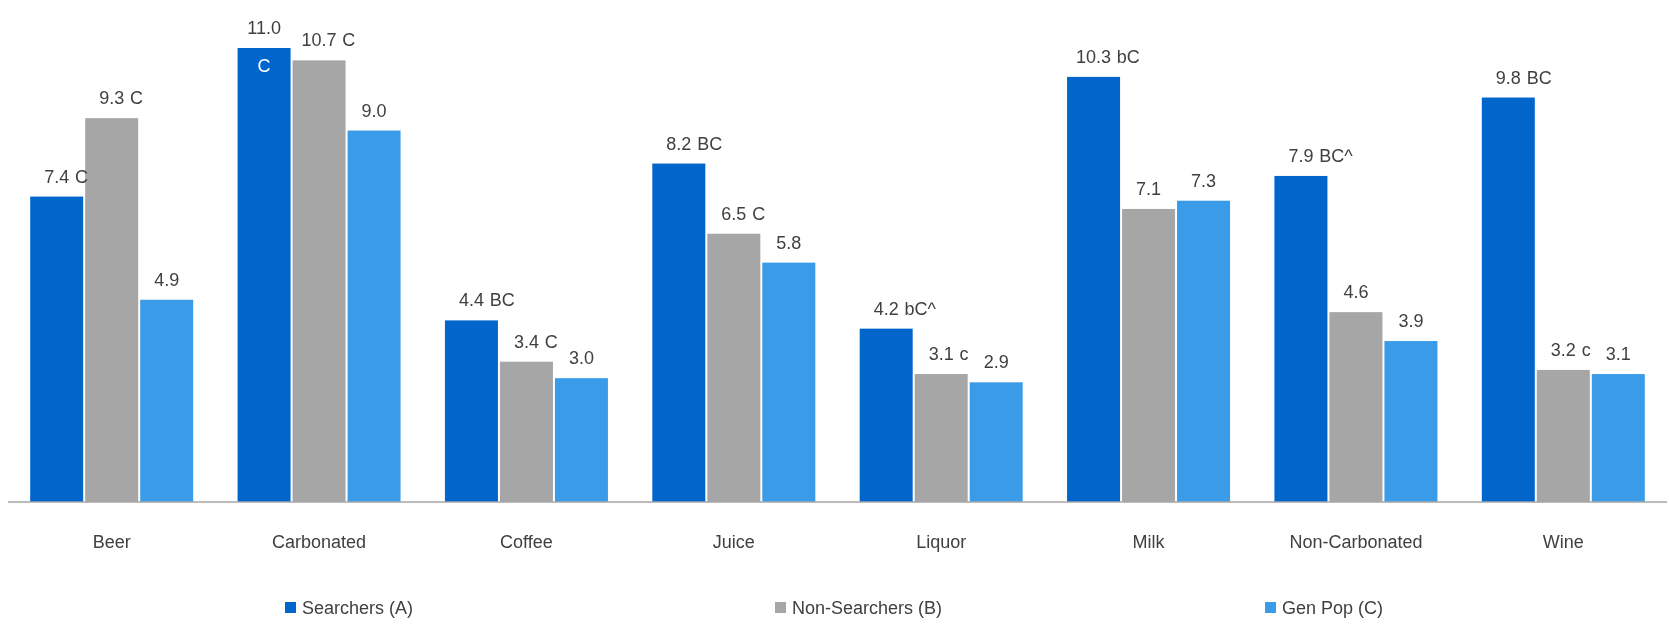 Image resolution: width=1669 pixels, height=633 pixels. I want to click on x-tick-label: Juice, so click(733, 542).